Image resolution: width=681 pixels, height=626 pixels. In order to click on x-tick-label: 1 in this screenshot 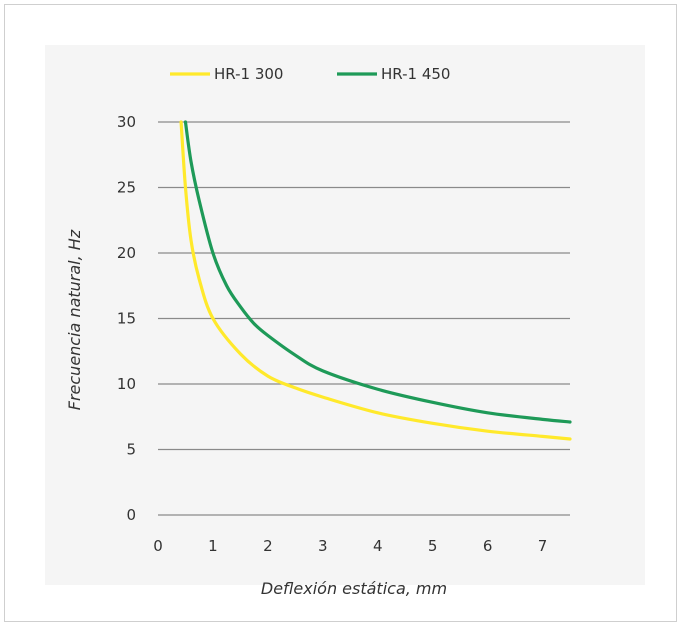, I will do `click(213, 546)`.